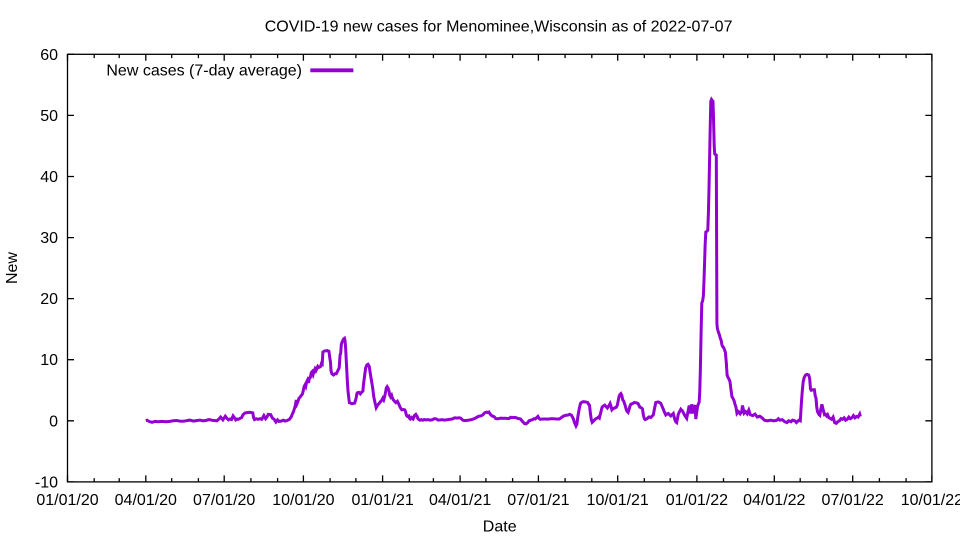  What do you see at coordinates (500, 527) in the screenshot?
I see `svg-text: Date` at bounding box center [500, 527].